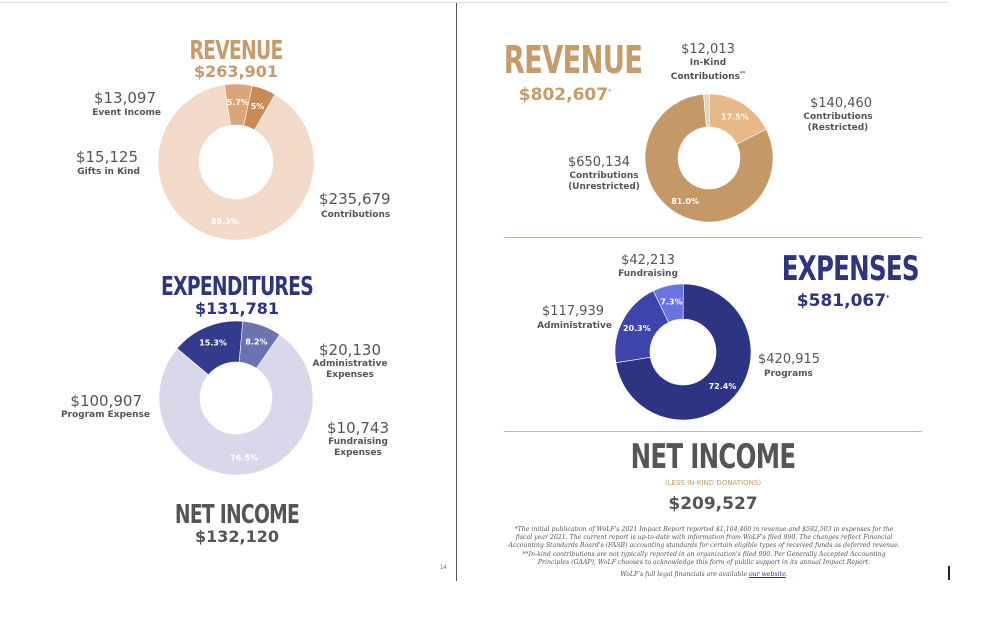  What do you see at coordinates (713, 483) in the screenshot?
I see `net-income-subtitle: (LESS IN-KIND DONATIONS)` at bounding box center [713, 483].